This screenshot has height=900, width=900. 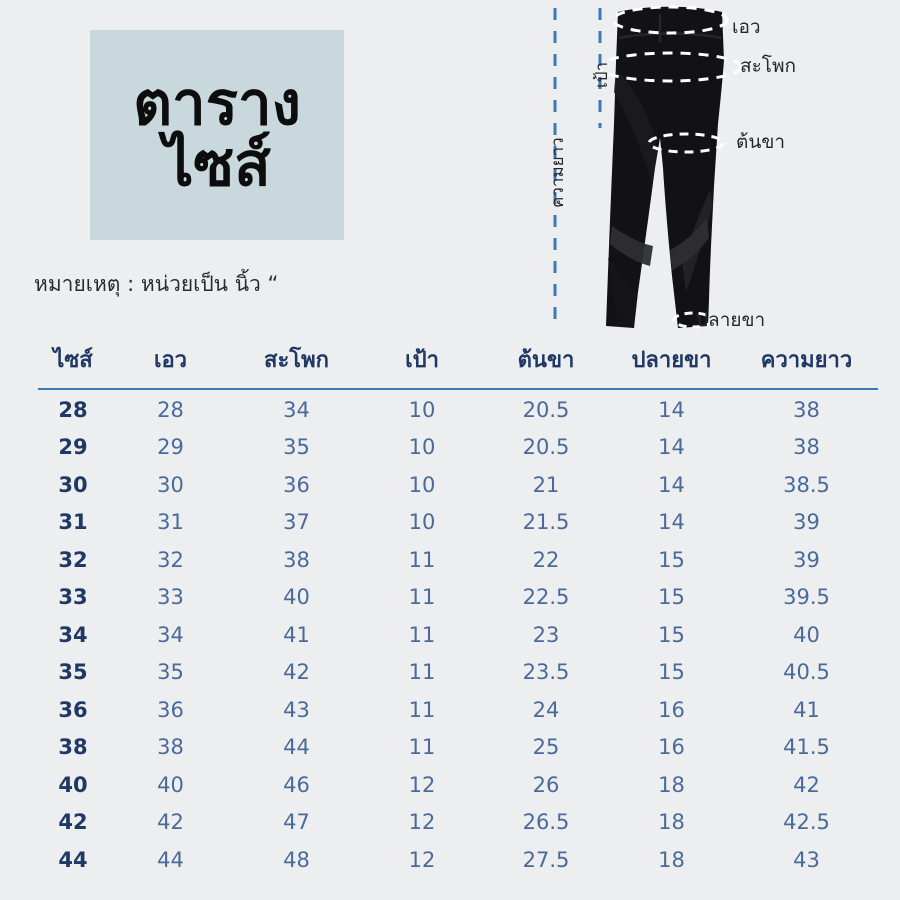 What do you see at coordinates (602, 74) in the screenshot?
I see `diagram-label-crotch: เป้า` at bounding box center [602, 74].